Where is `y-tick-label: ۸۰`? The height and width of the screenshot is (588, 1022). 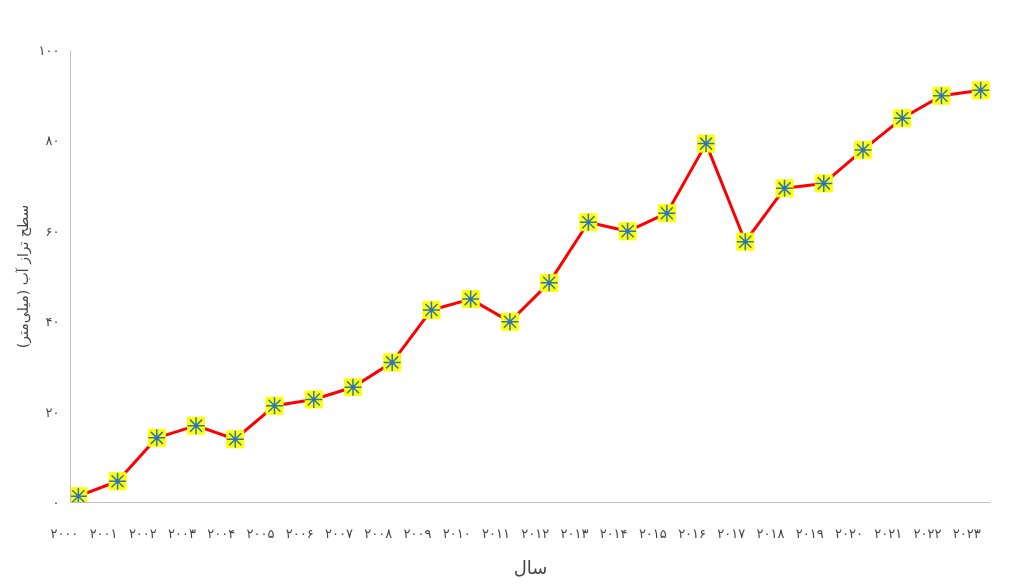 y-tick-label: ۸۰ is located at coordinates (52, 141).